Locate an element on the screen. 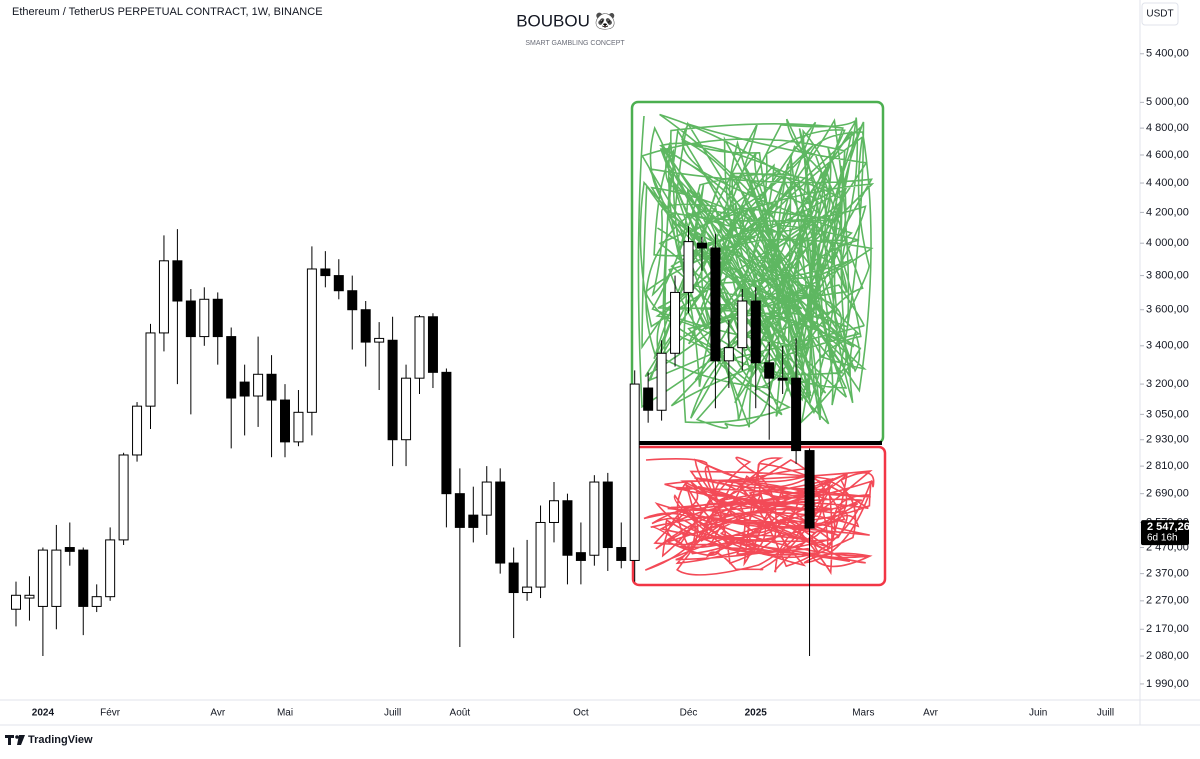 This screenshot has height=759, width=1200. currency-button is located at coordinates (1160, 14).